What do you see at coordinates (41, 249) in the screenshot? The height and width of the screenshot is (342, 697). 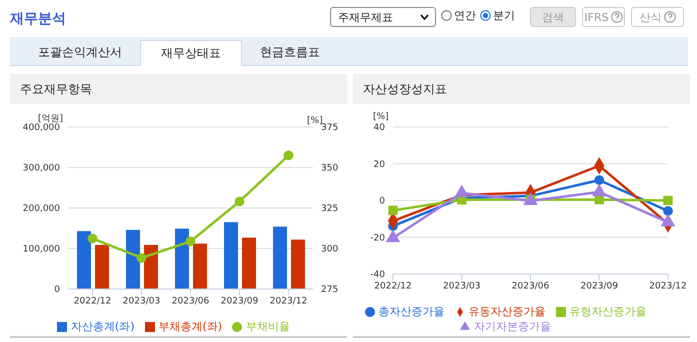 I see `y-tick-label: 100,000` at bounding box center [41, 249].